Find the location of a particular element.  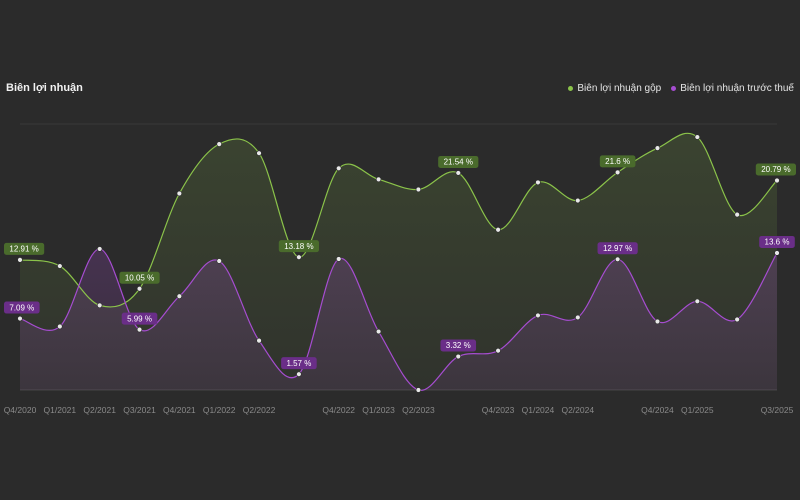

data-label-pretax-19: 13.6 % is located at coordinates (777, 241).